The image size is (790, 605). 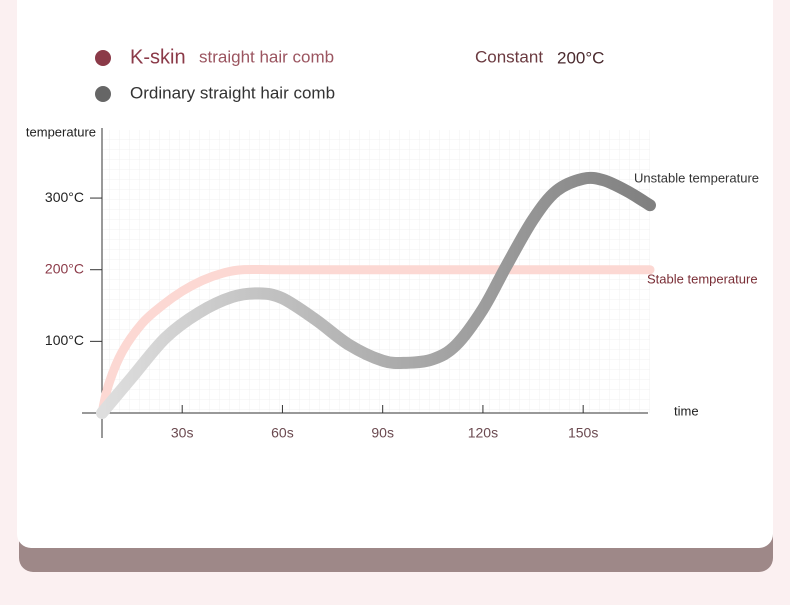 What do you see at coordinates (266, 56) in the screenshot?
I see `legend-label: straight hair comb` at bounding box center [266, 56].